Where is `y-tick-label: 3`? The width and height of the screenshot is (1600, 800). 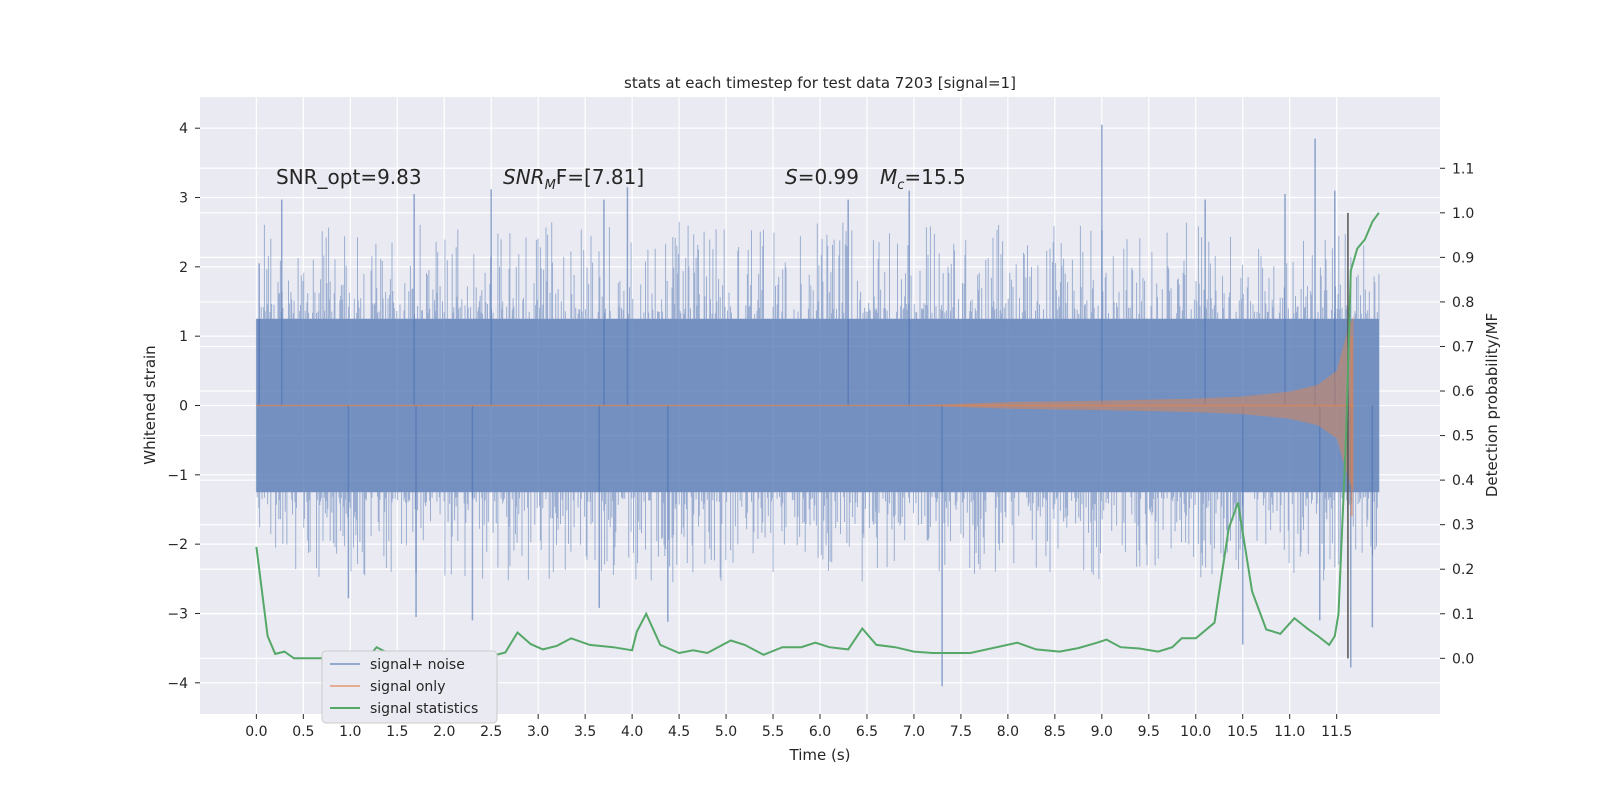 y-tick-label: 3 is located at coordinates (183, 199).